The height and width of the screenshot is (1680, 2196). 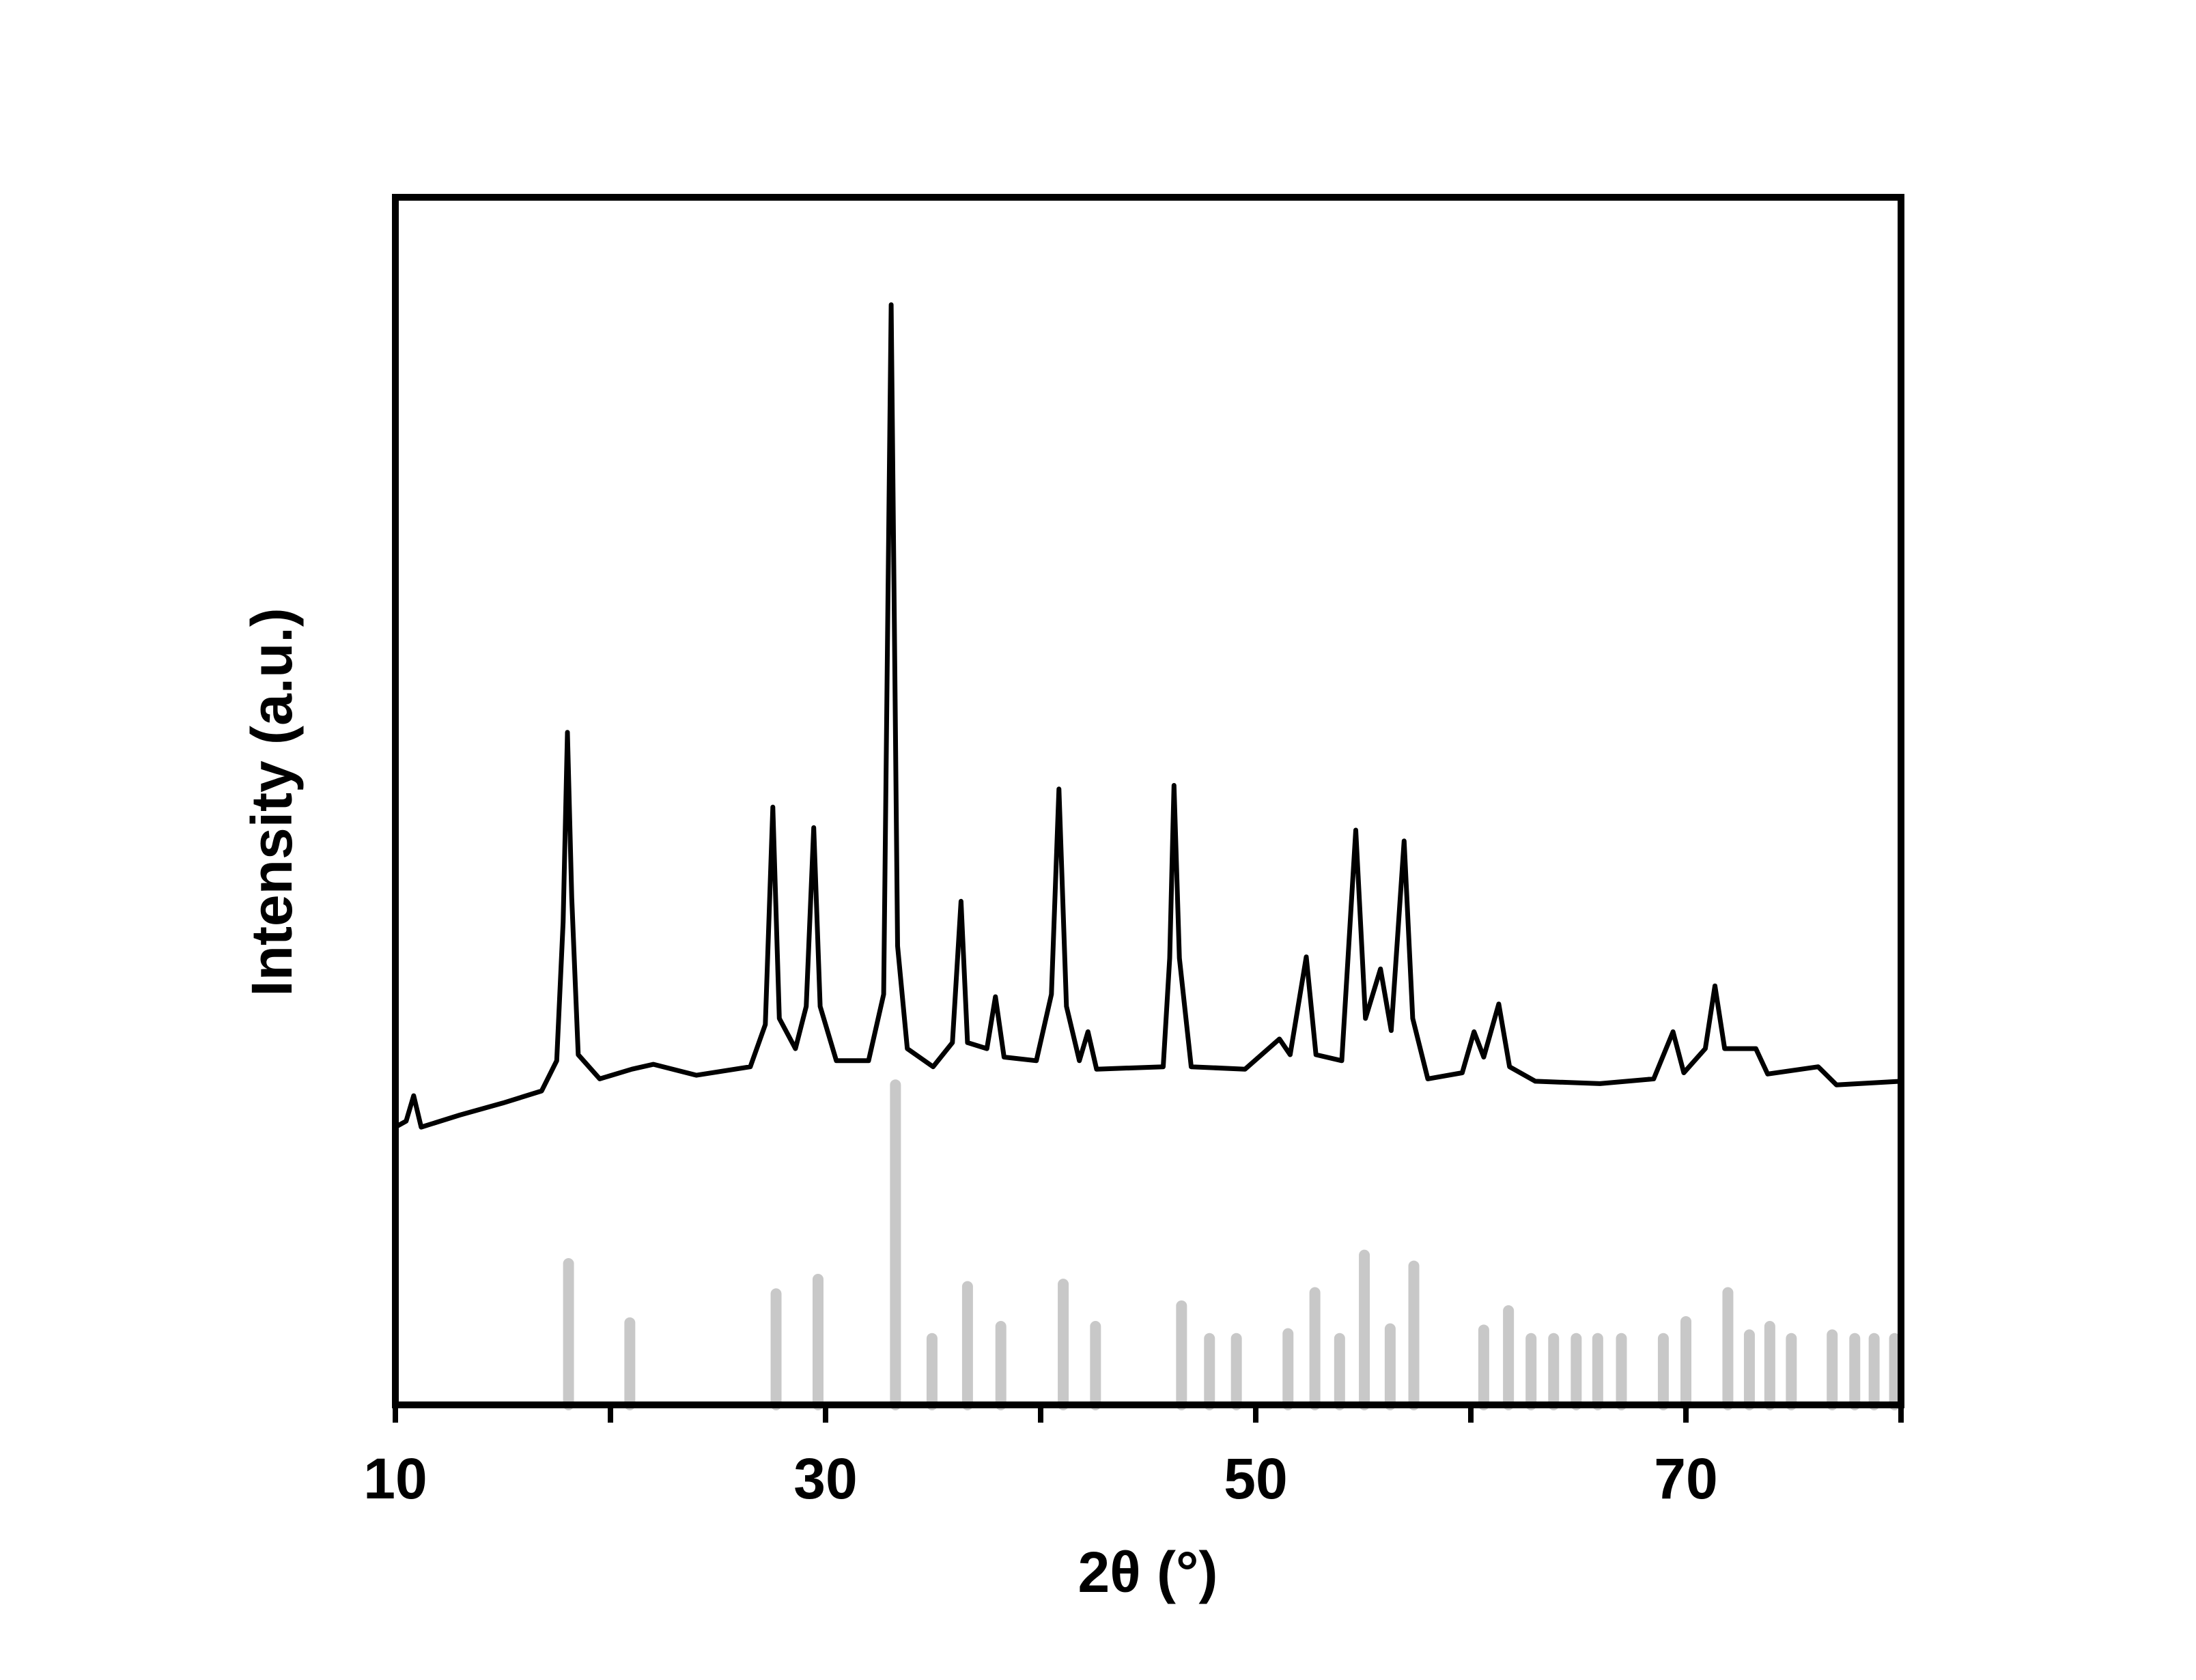 I want to click on x-axis-label: 2θ (°), so click(x=1148, y=1572).